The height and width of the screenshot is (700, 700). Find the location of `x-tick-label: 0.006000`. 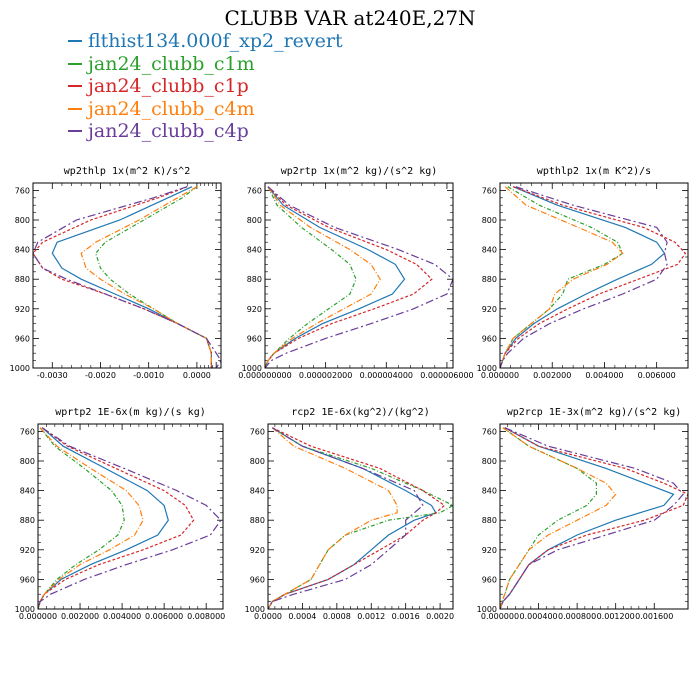

x-tick-label: 0.006000 is located at coordinates (164, 616).